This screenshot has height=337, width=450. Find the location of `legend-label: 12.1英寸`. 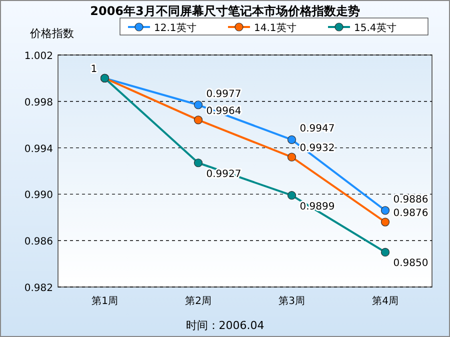

legend-label: 12.1英寸 is located at coordinates (175, 28).